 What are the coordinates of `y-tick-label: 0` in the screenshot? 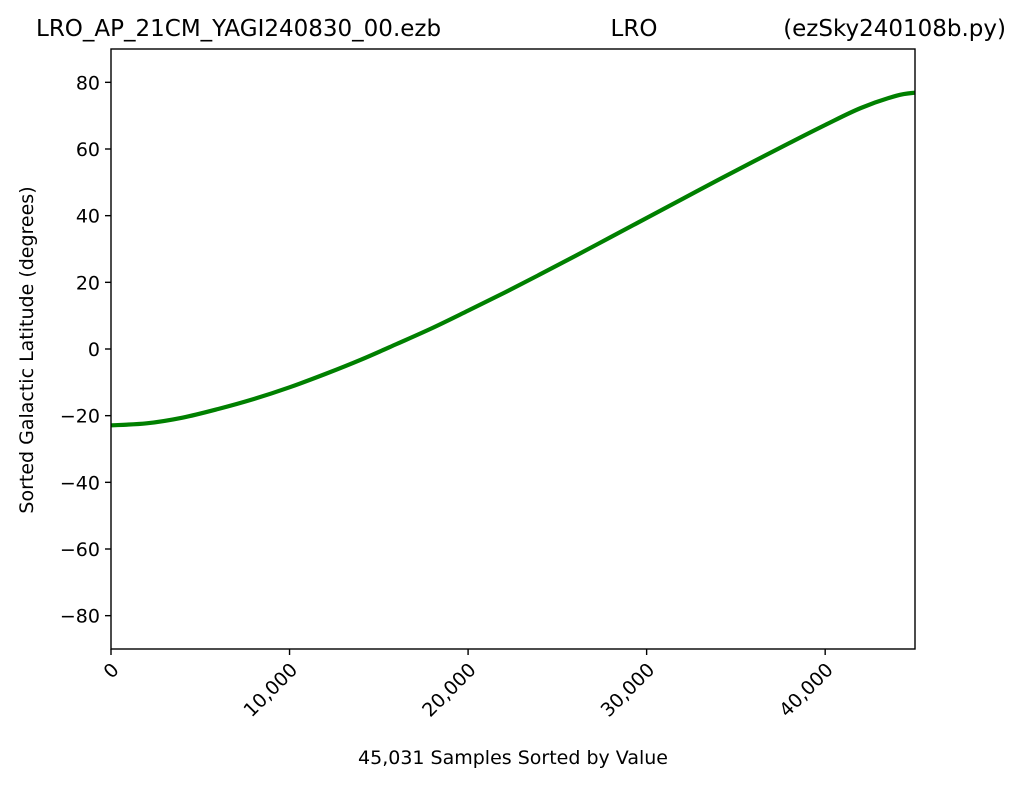 It's located at (94, 350).